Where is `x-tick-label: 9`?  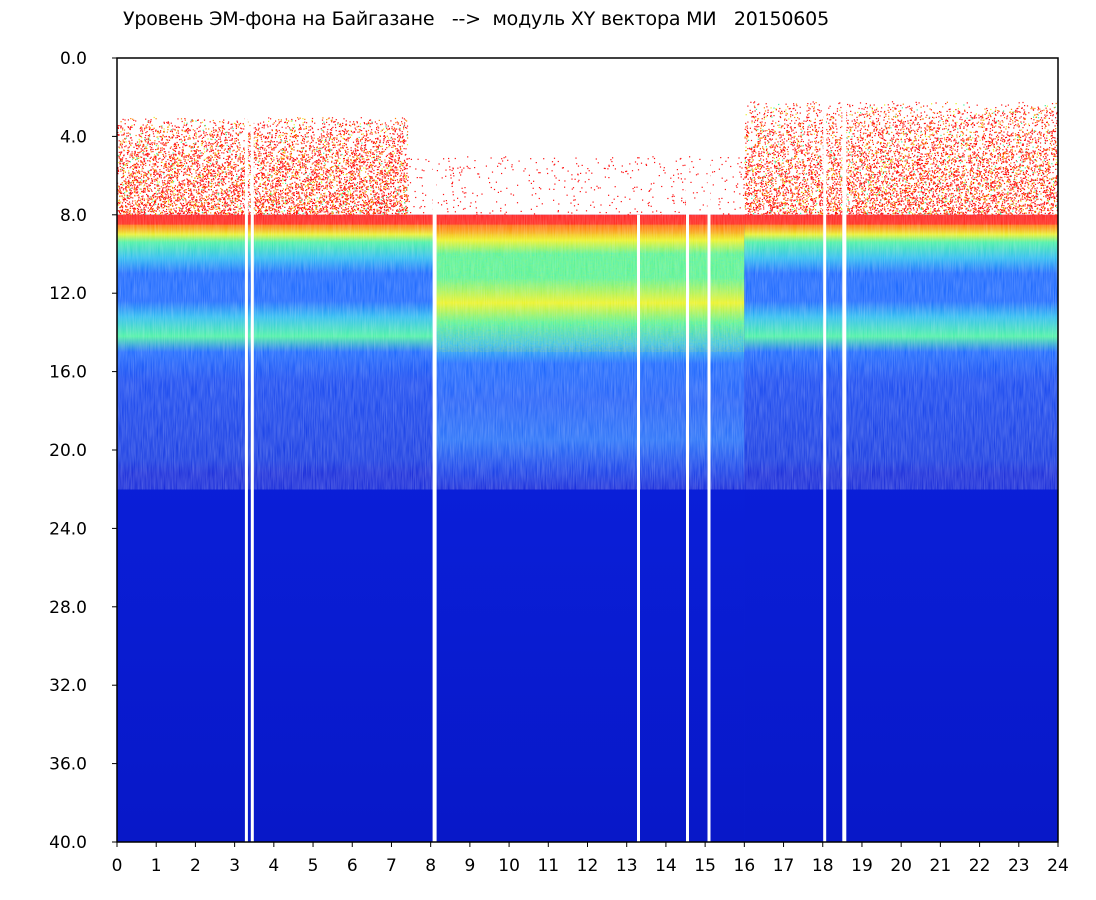
x-tick-label: 9 is located at coordinates (469, 866).